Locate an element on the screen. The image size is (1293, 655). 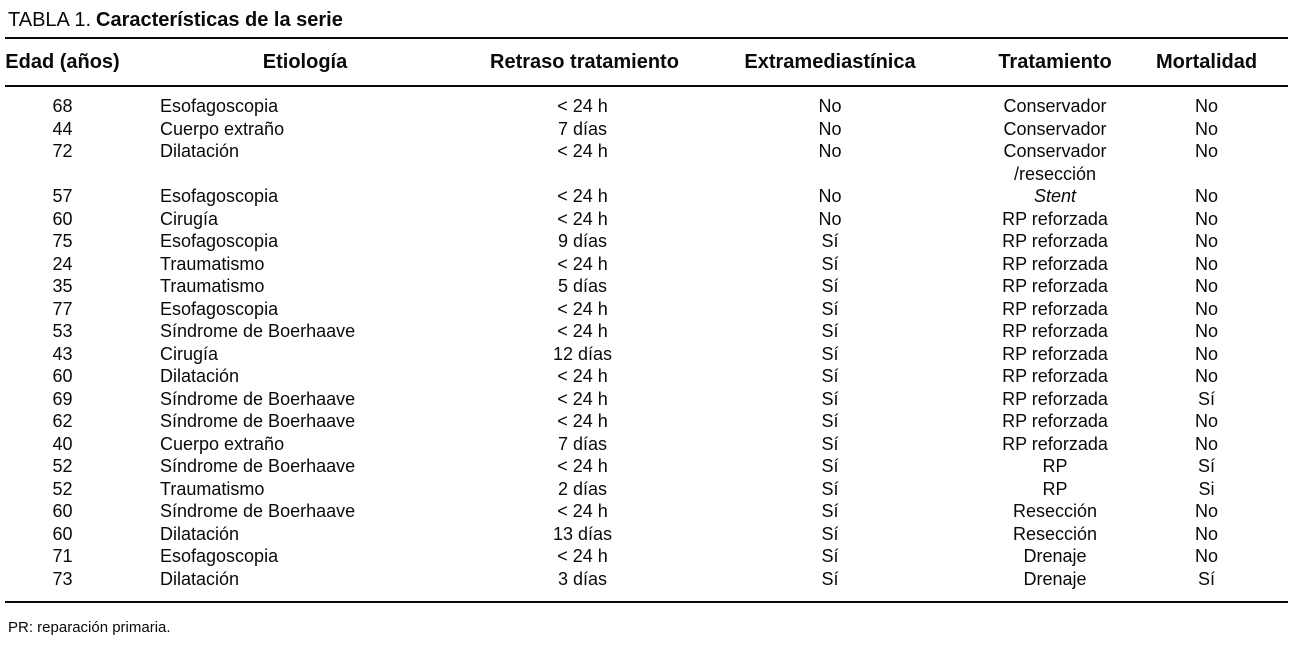
table-row: 60 Dilatación 13 días Sí Resección No is located at coordinates (646, 534).